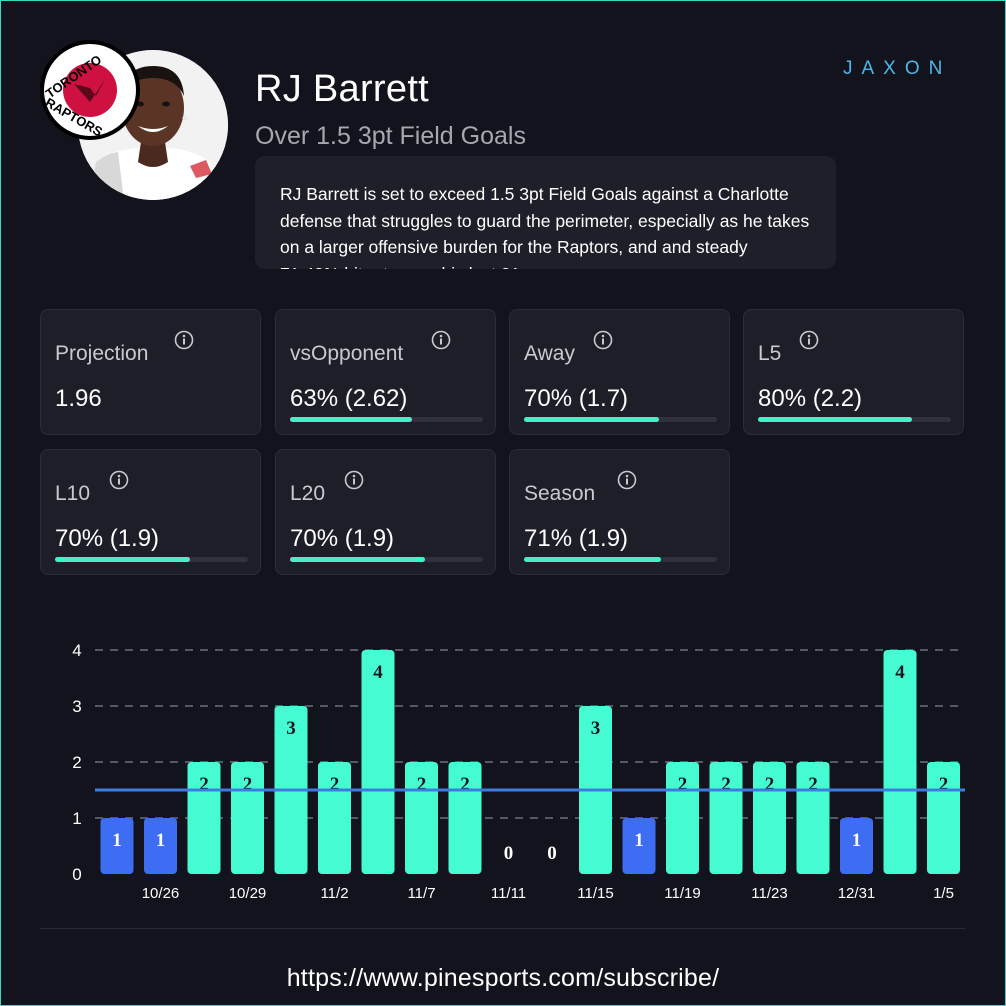 The image size is (1006, 1006). Describe the element at coordinates (853, 372) in the screenshot. I see `card-l5: L5 80% (2.2)` at that location.